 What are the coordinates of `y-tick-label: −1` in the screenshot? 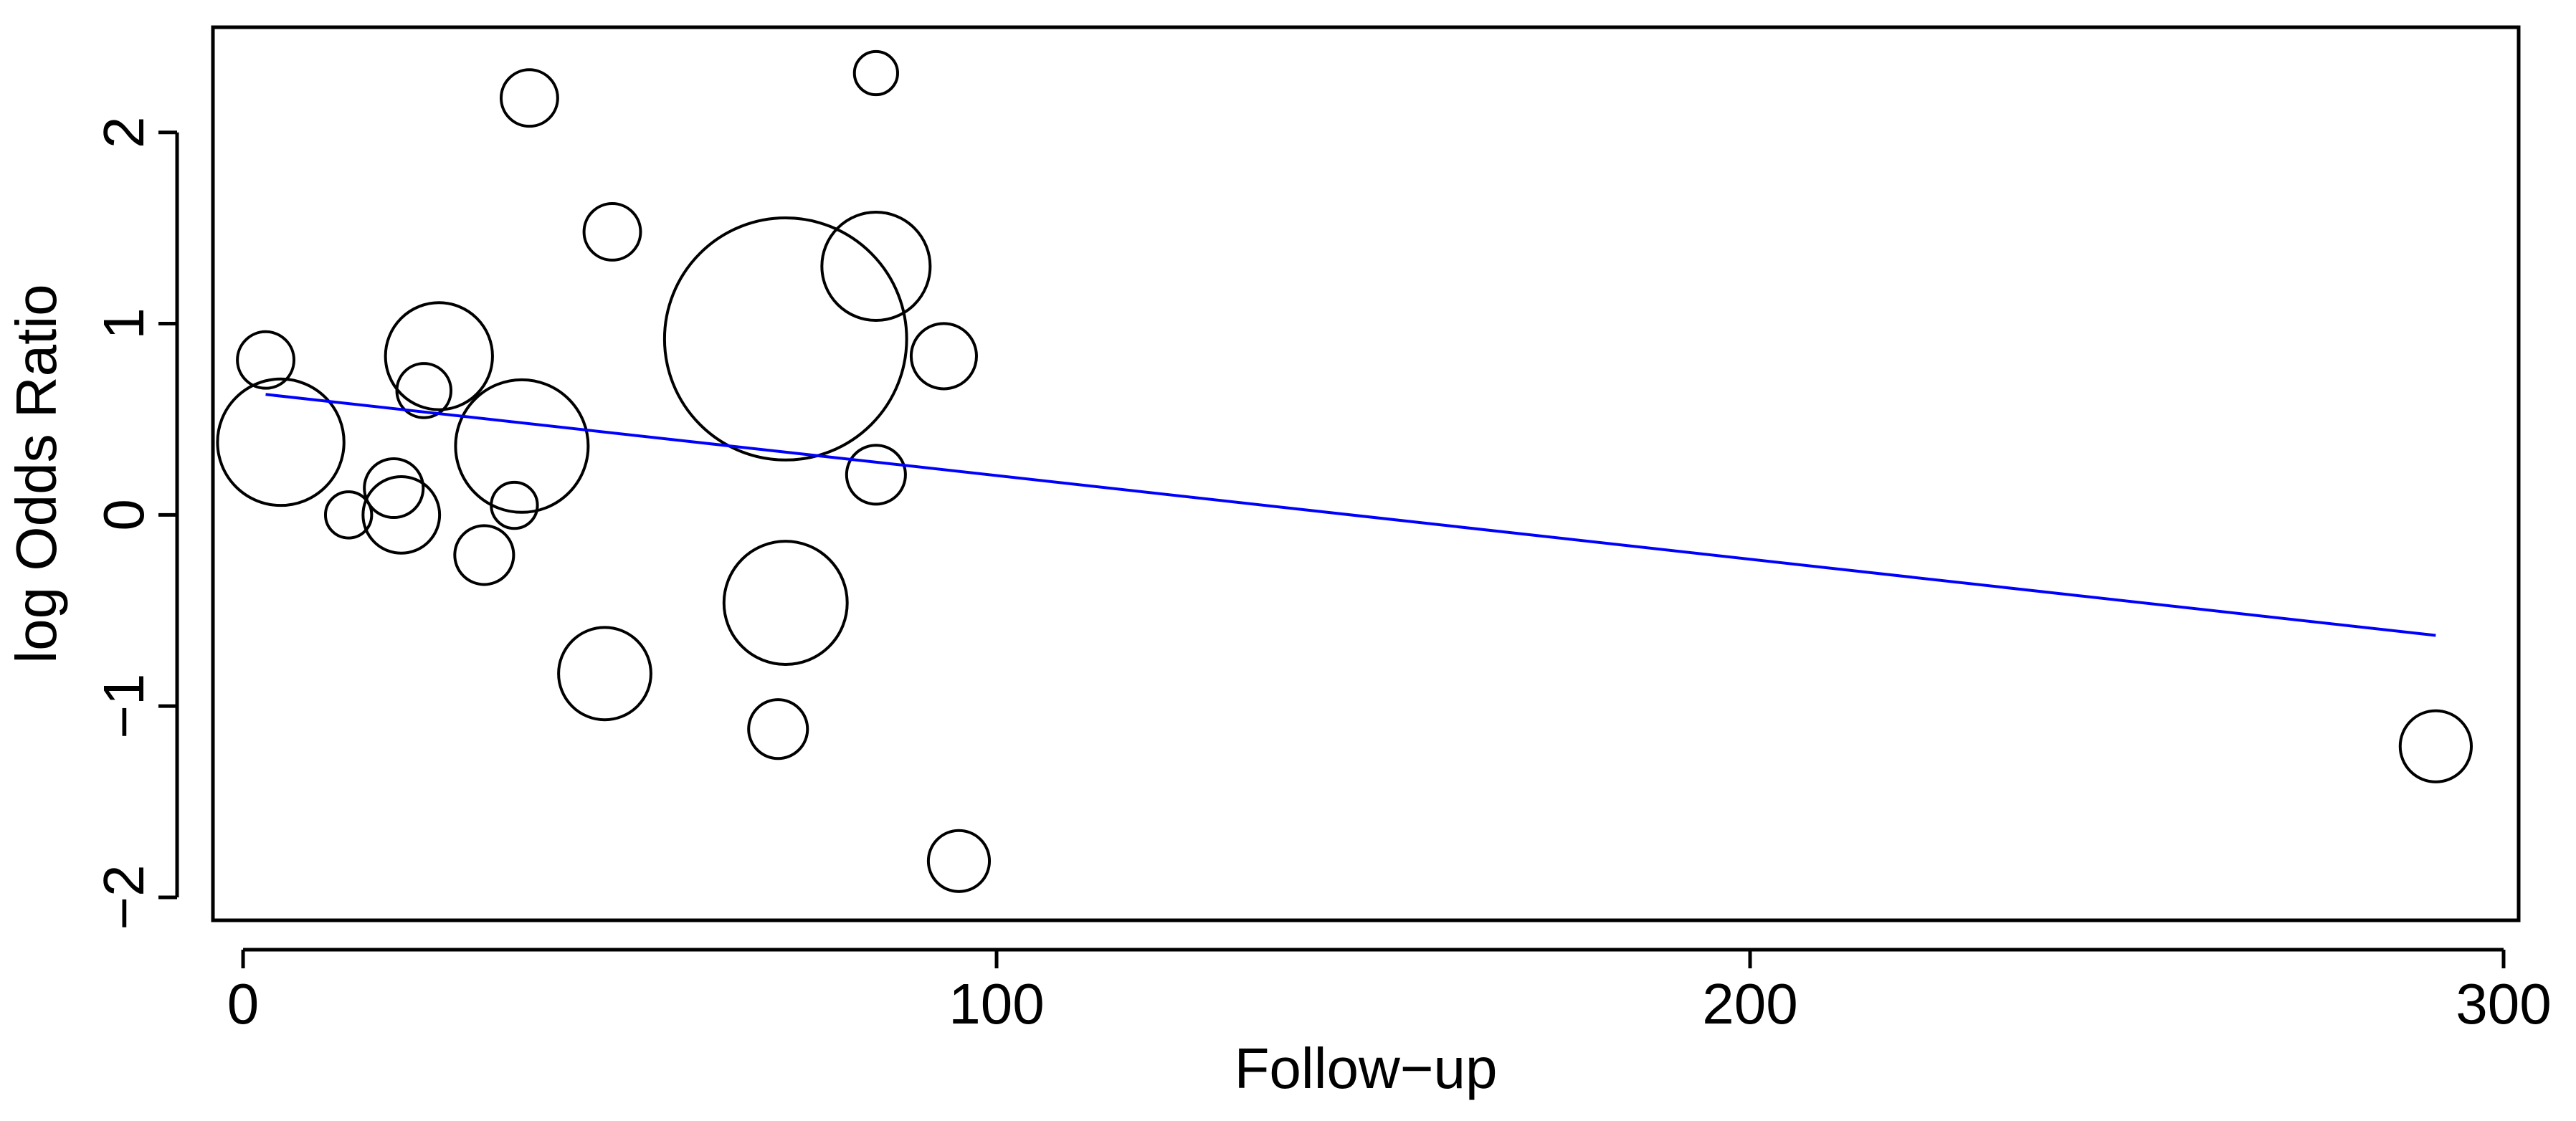 It's located at (124, 706).